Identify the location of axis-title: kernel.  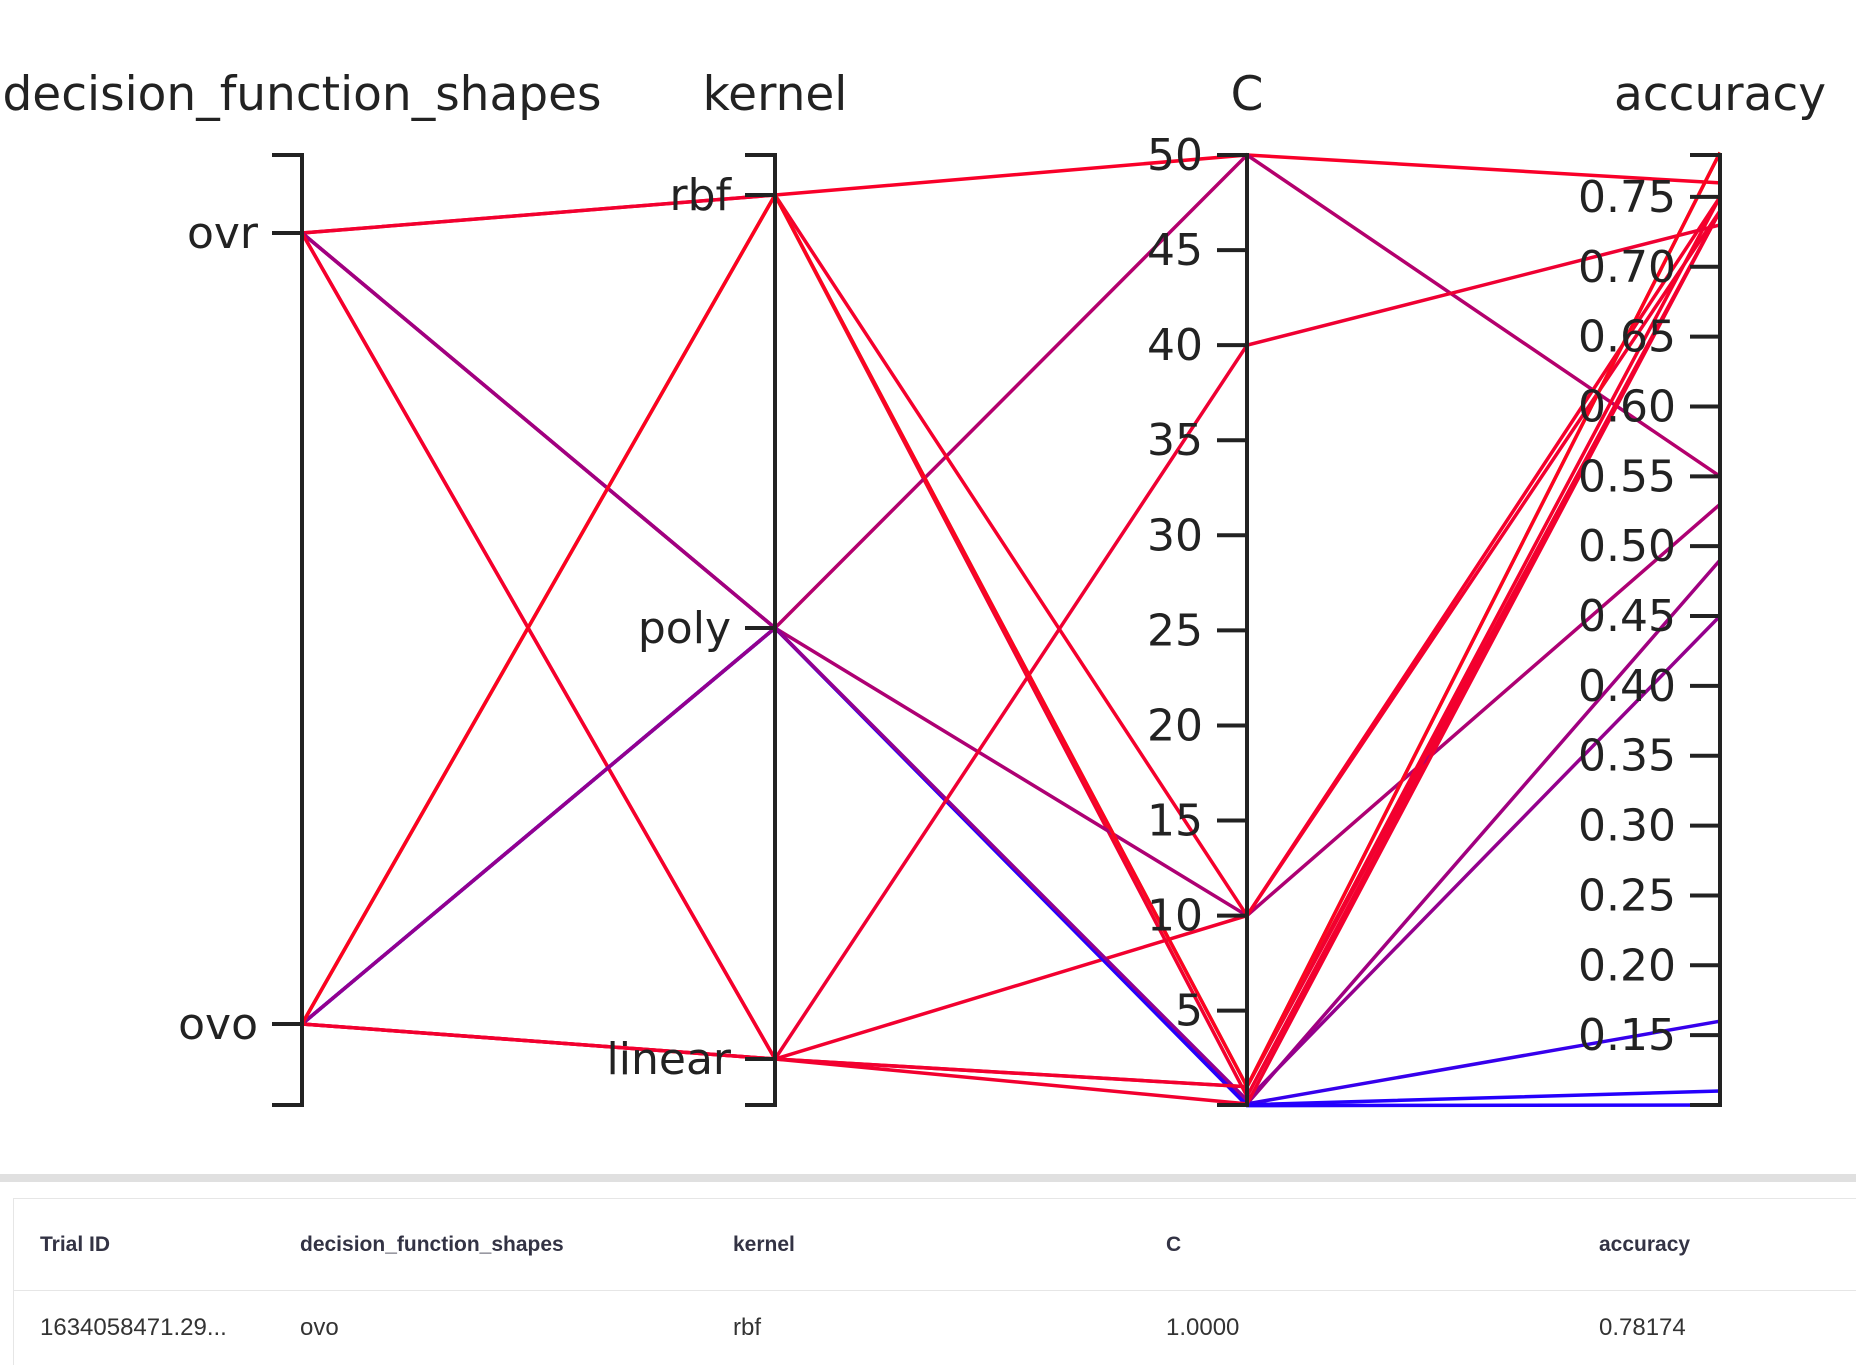
(775, 94).